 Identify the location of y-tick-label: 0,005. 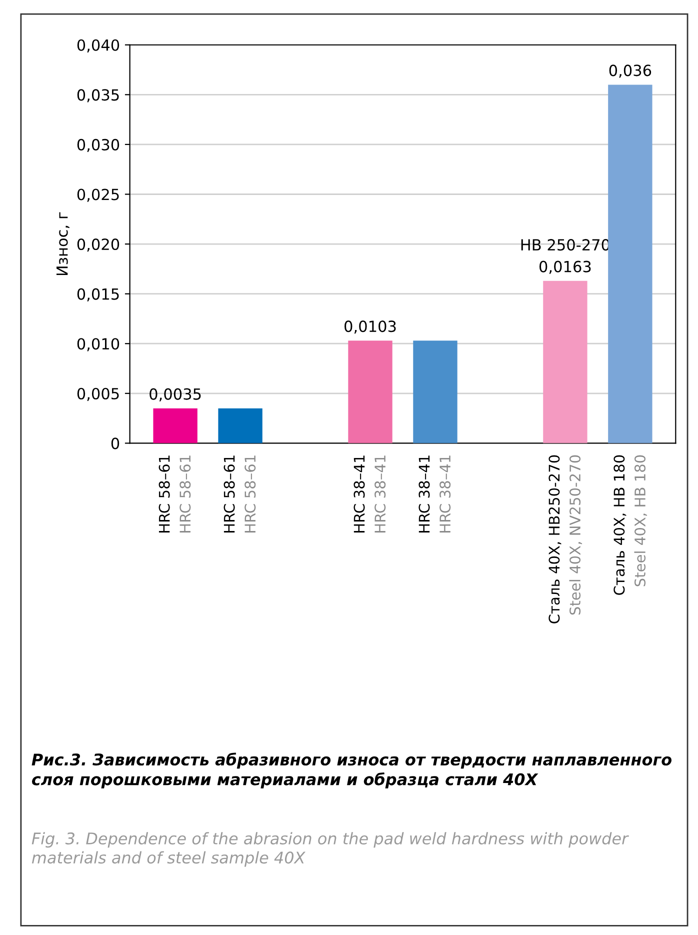
(98, 394).